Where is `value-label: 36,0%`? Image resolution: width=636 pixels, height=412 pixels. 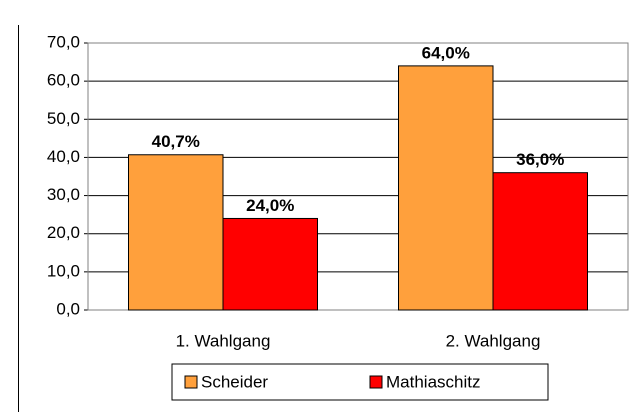
value-label: 36,0% is located at coordinates (540, 159).